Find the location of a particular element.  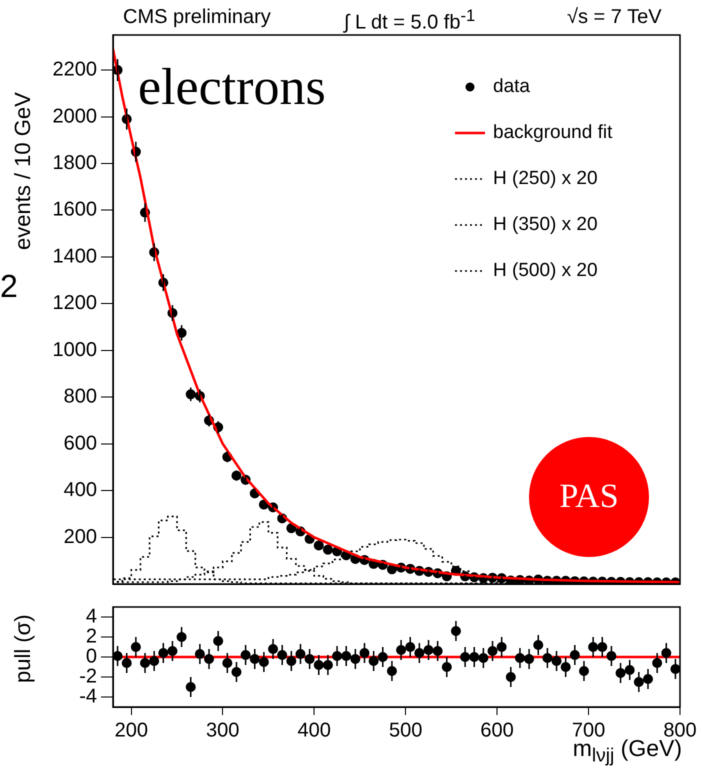

y-tick-label: 0 is located at coordinates (91, 657).